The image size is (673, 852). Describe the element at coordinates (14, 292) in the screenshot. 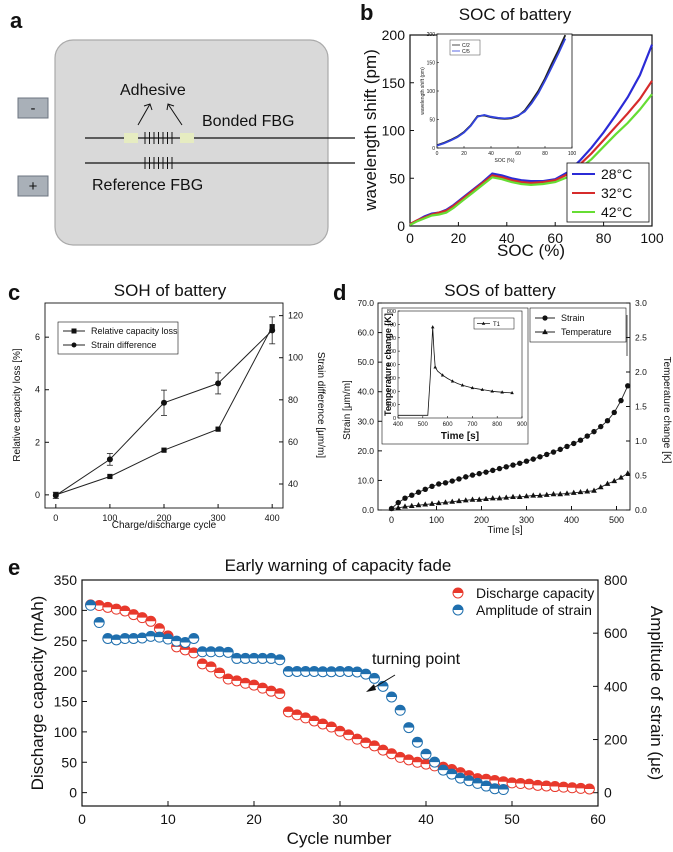

I see `panel-c-letter: c` at that location.